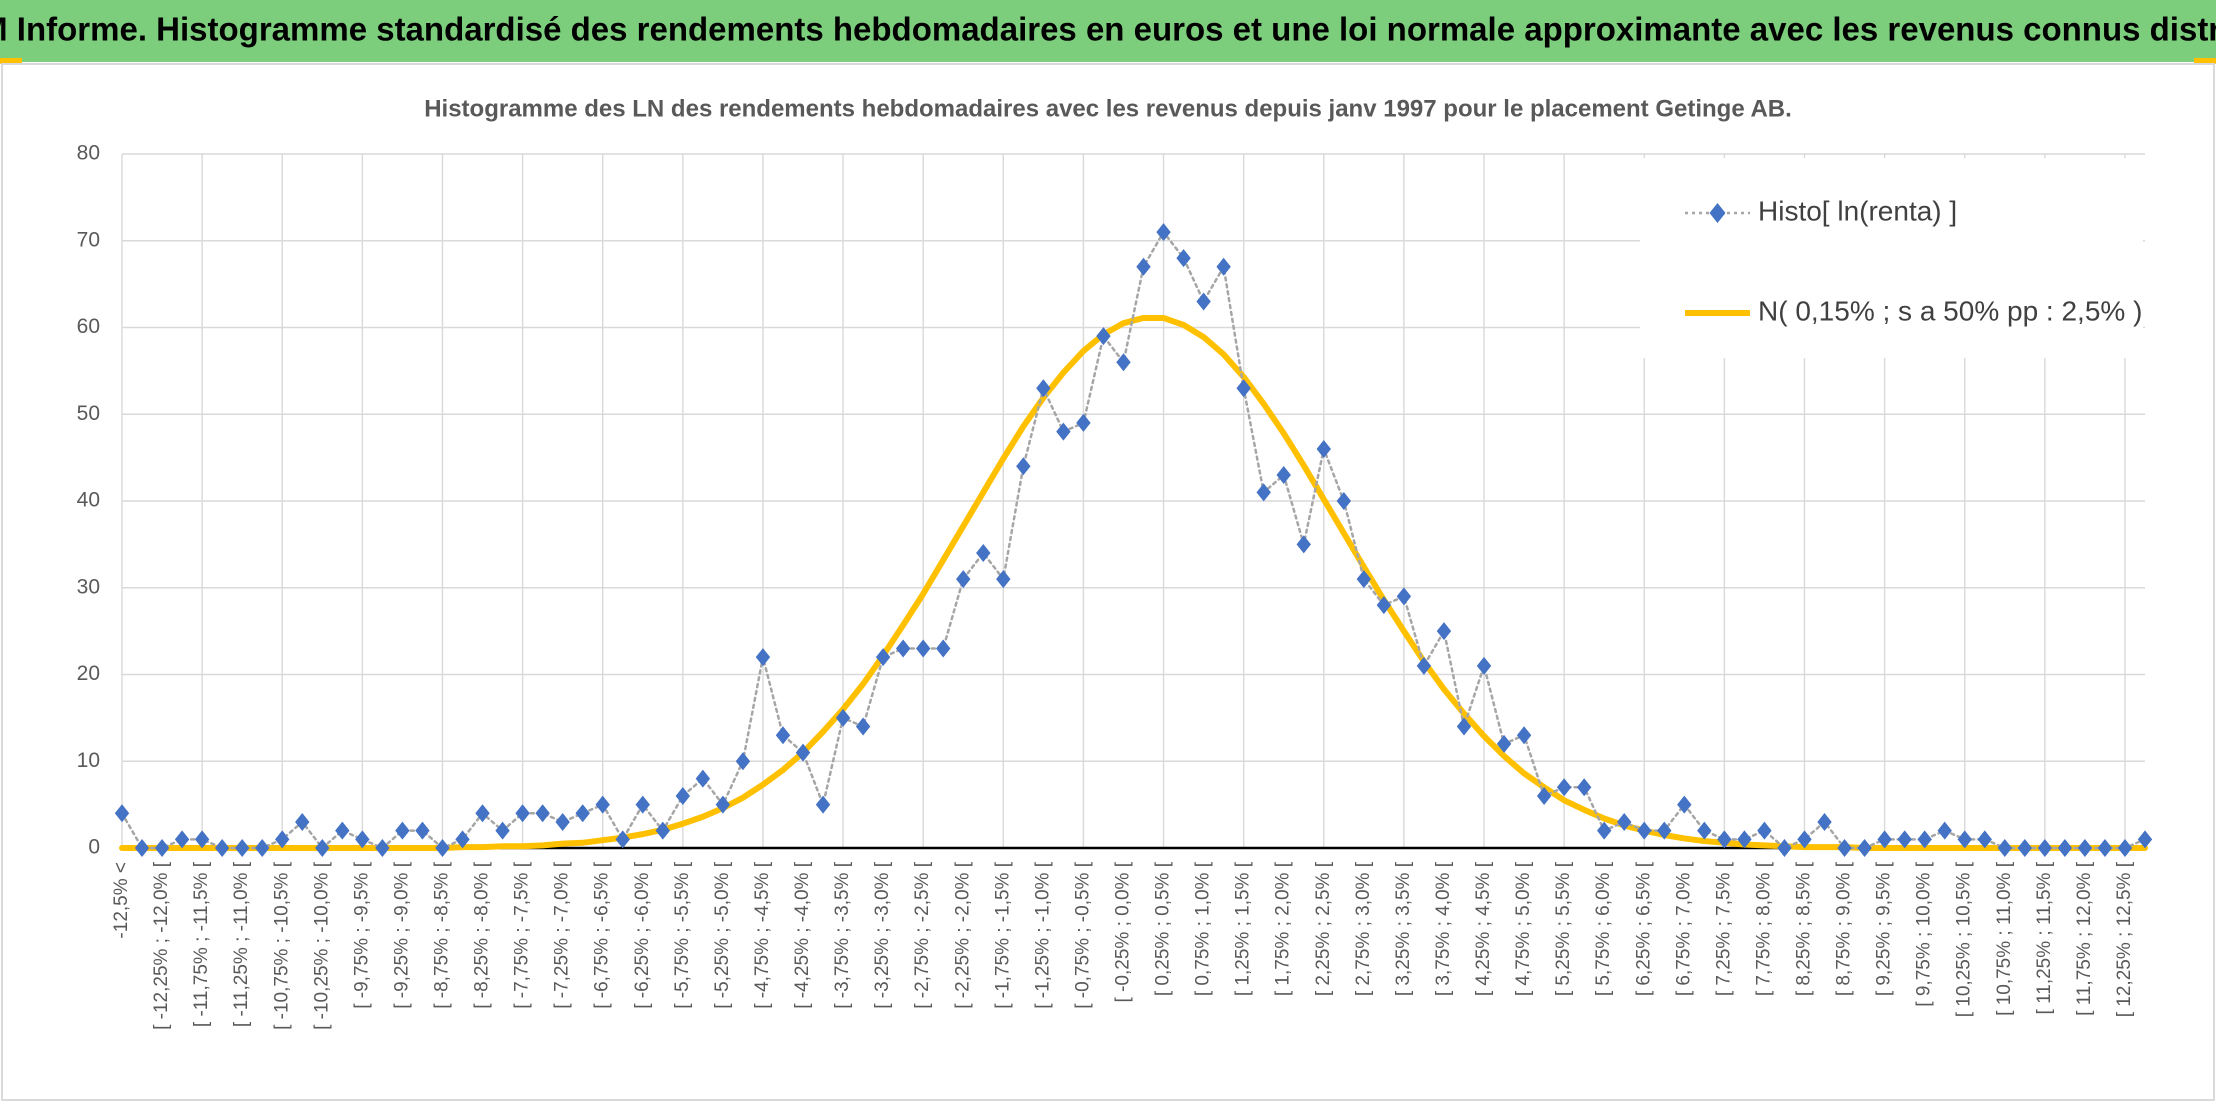 The image size is (2216, 1107). Describe the element at coordinates (241, 944) in the screenshot. I see `x-tick-label: [ -11,25% ; -11,0% [` at that location.